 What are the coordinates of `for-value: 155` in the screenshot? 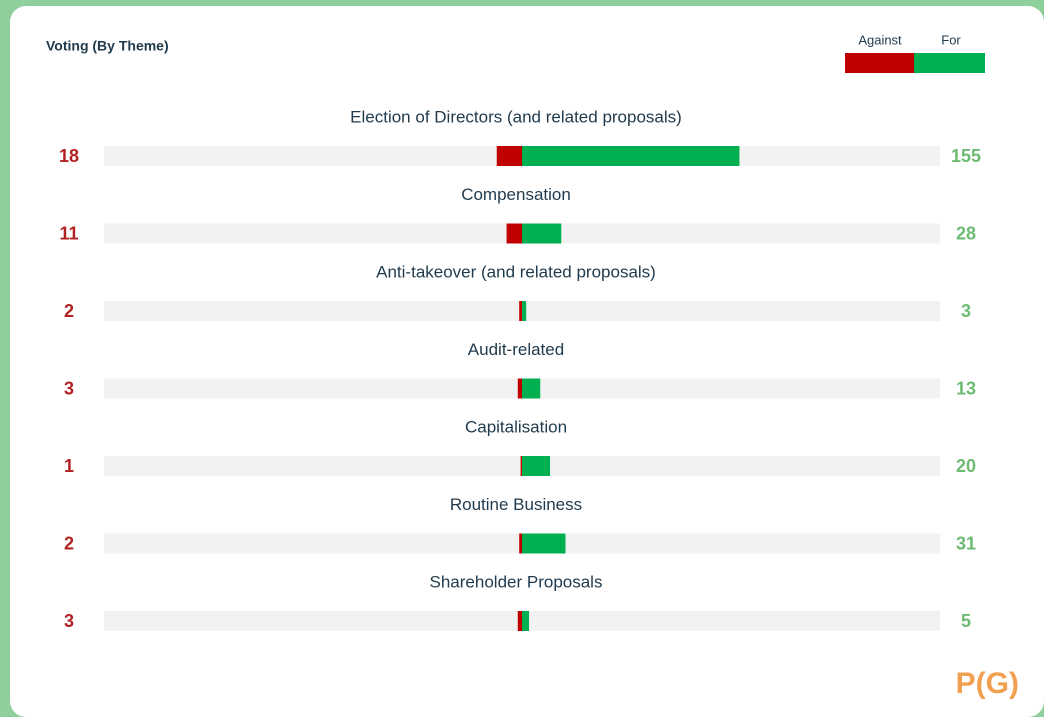 It's located at (966, 156).